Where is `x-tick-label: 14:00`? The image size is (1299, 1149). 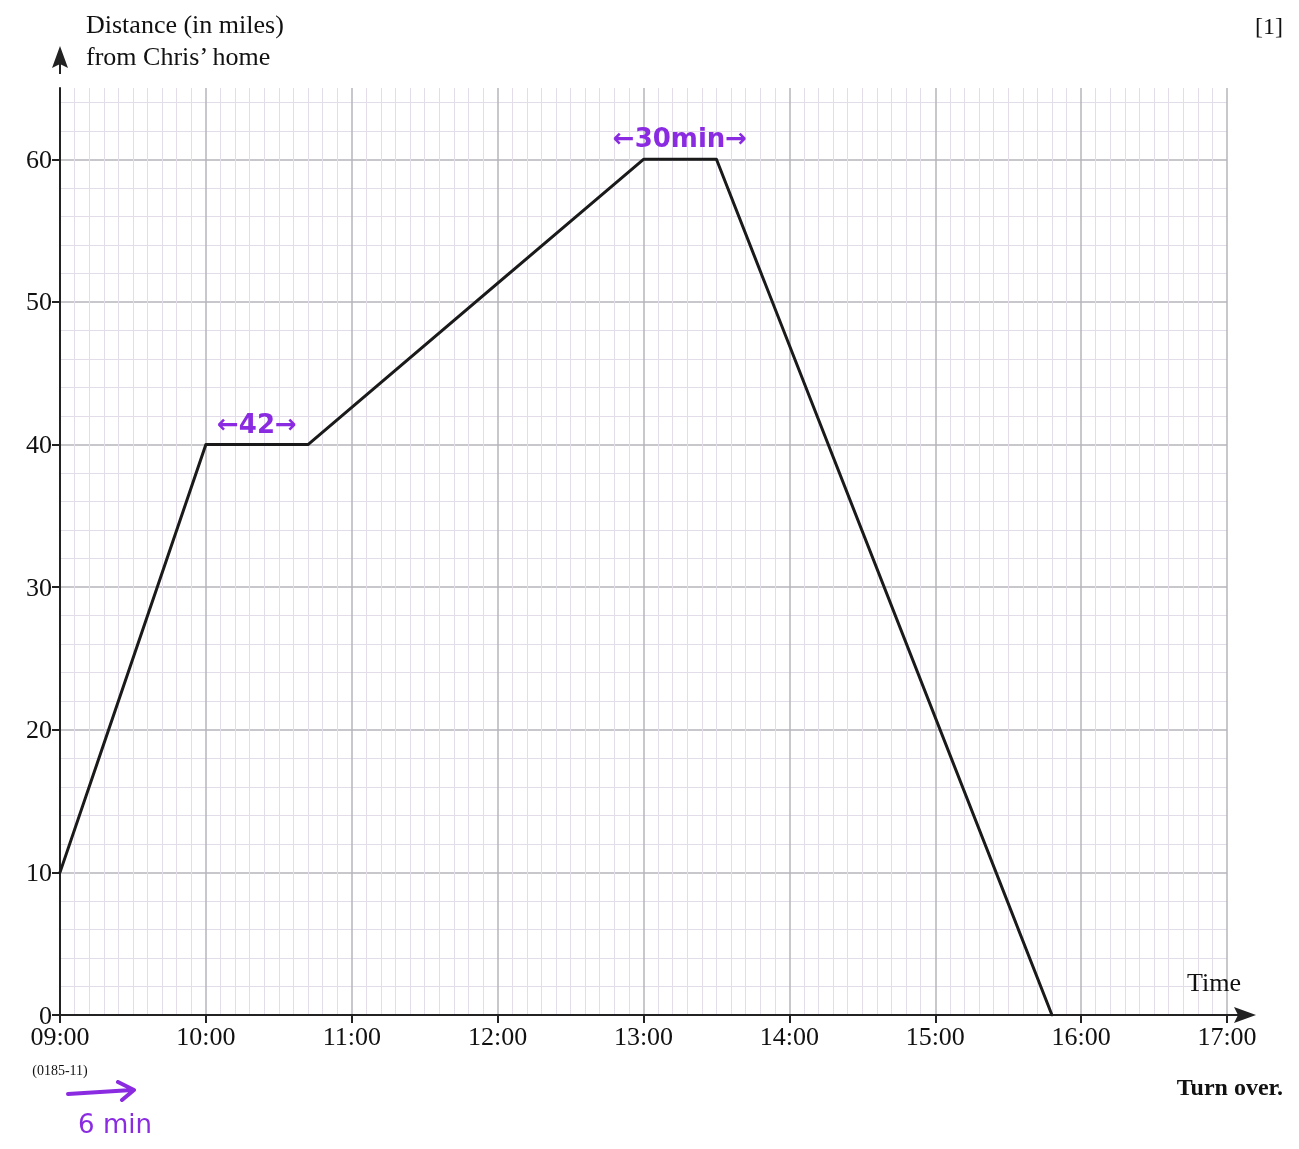
x-tick-label: 14:00 is located at coordinates (789, 1036).